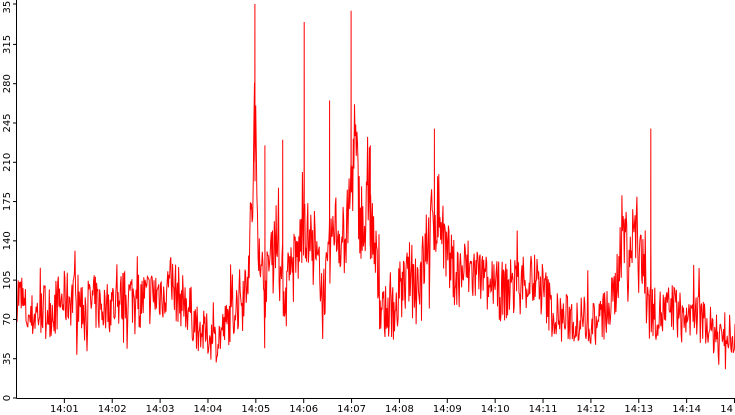 The height and width of the screenshot is (415, 735). What do you see at coordinates (7, 162) in the screenshot?
I see `y-tick-label: 210` at bounding box center [7, 162].